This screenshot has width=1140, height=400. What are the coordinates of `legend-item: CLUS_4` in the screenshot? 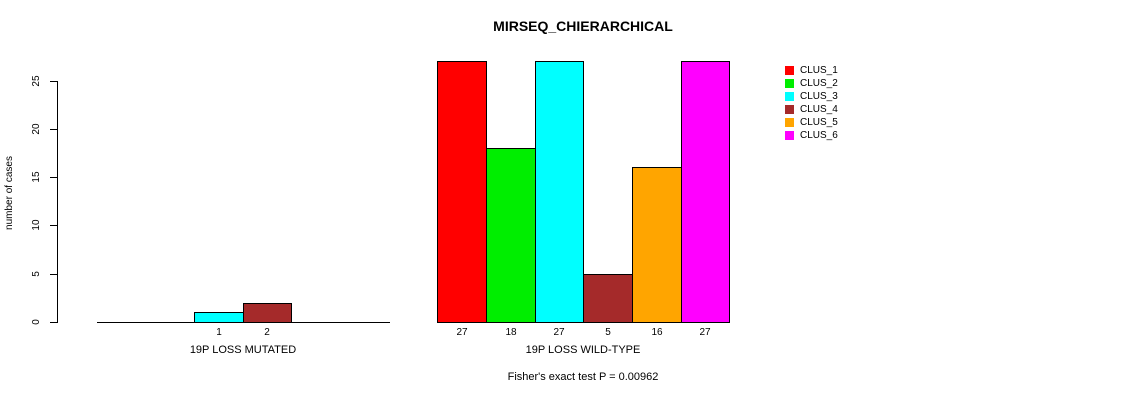 It's located at (811, 109).